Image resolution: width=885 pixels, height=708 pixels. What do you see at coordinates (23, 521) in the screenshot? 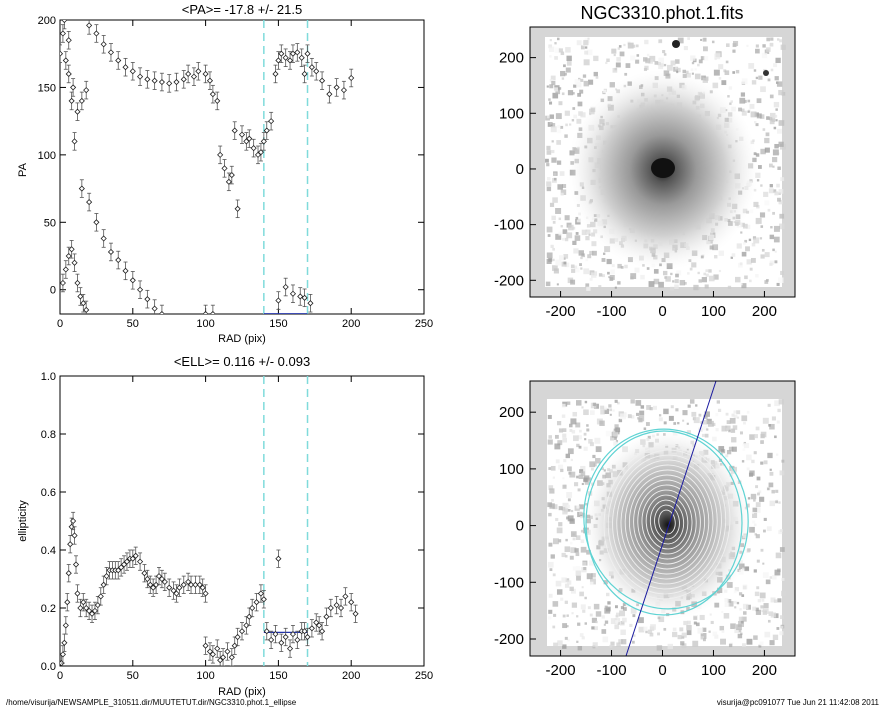
I see `ell-ylabel: ellipticity` at bounding box center [23, 521].